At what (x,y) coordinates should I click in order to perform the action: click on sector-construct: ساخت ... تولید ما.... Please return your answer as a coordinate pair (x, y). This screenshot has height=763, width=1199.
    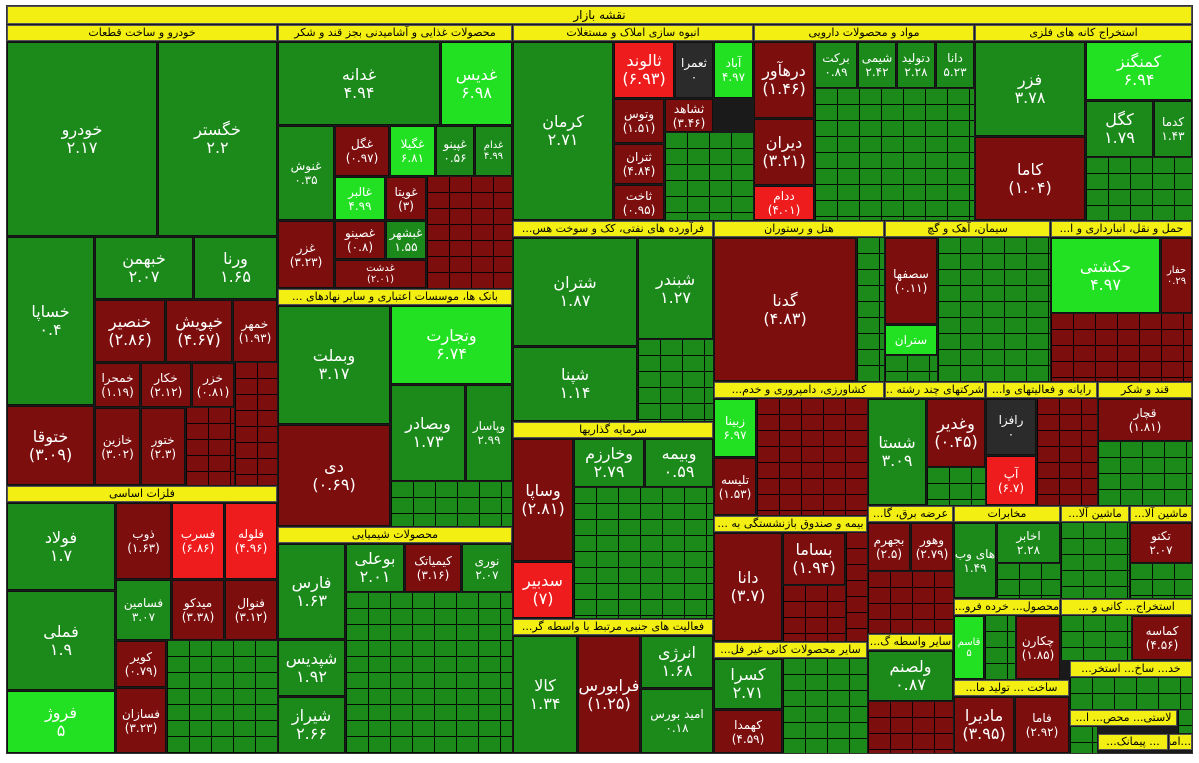
    Looking at the image, I should click on (1011, 688).